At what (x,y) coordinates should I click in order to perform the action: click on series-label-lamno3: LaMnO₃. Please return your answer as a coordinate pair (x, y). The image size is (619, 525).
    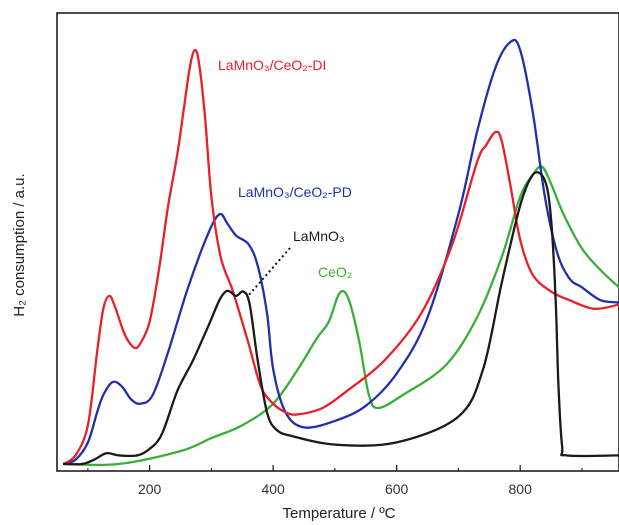
    Looking at the image, I should click on (319, 236).